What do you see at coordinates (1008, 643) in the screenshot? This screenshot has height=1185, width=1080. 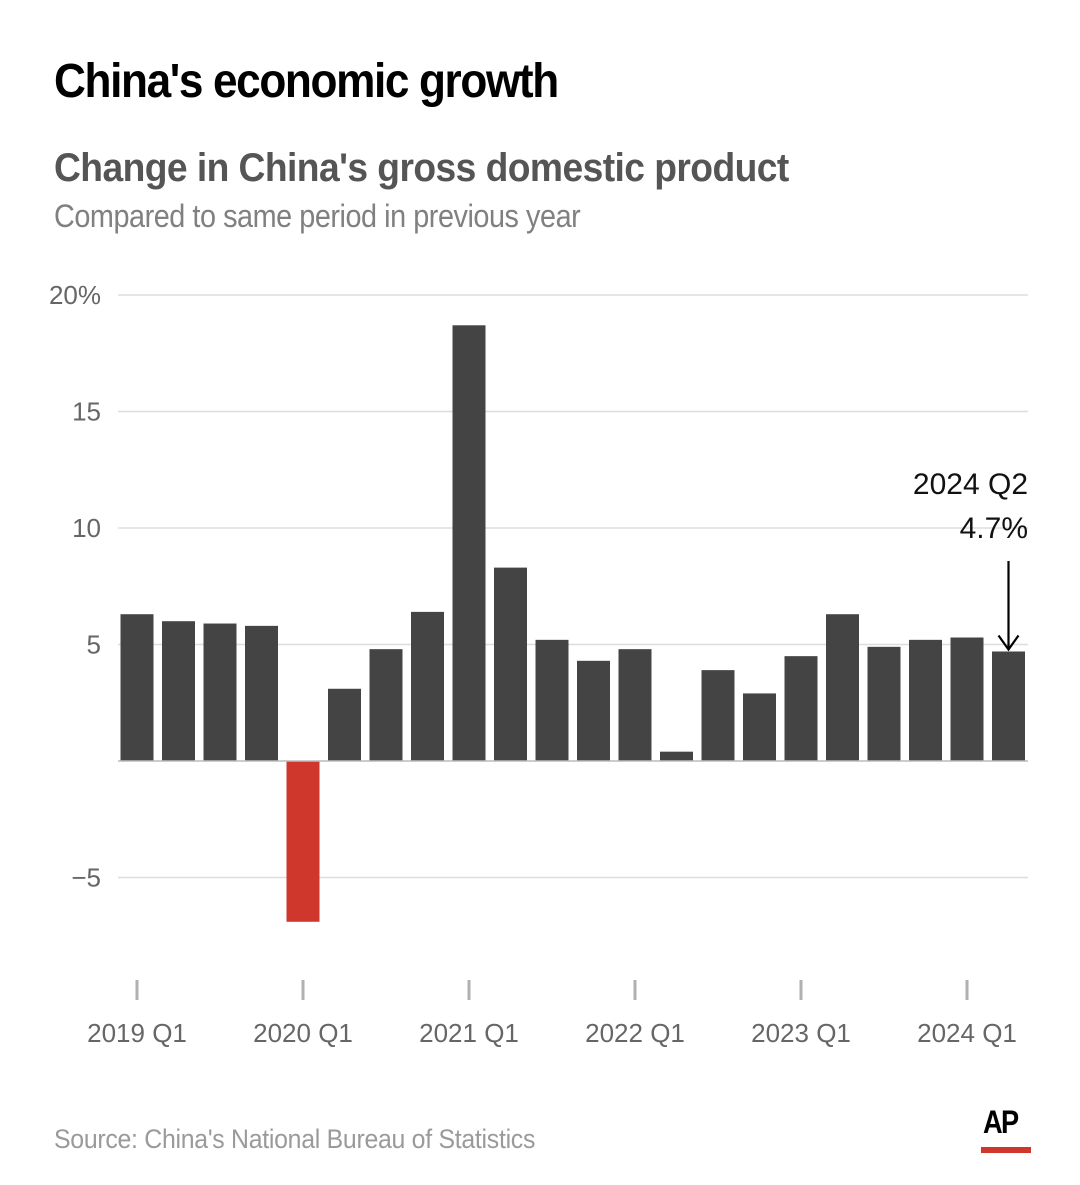 I see `arrow-down-icon` at bounding box center [1008, 643].